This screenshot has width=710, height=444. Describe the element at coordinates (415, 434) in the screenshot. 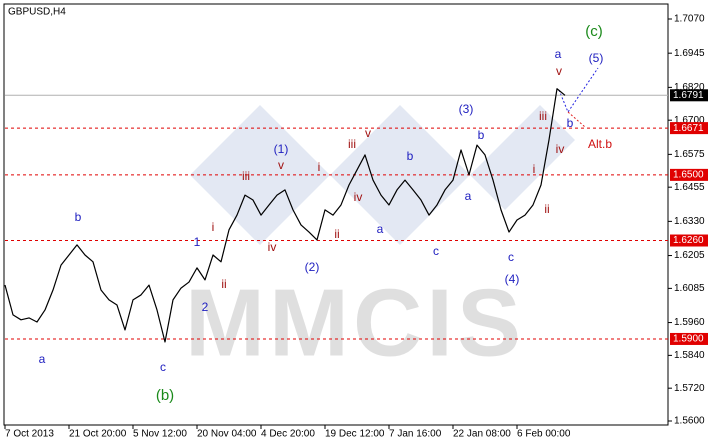

I see `x-tick-label: 7 Jan 16:00` at that location.